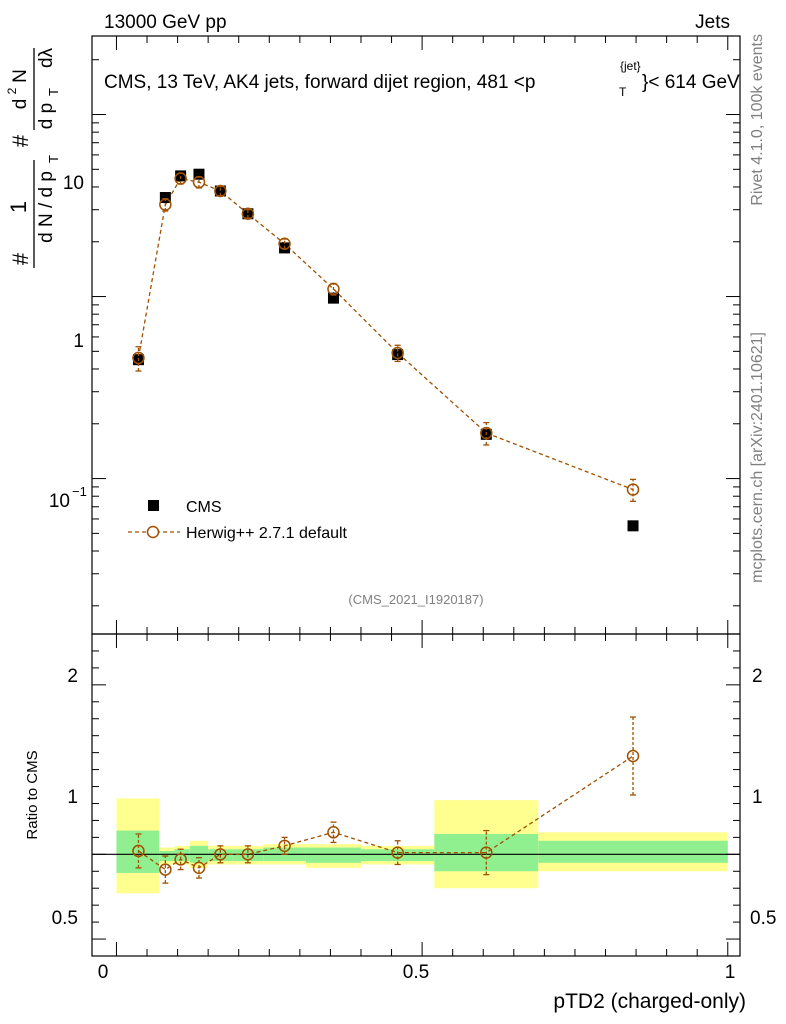 This screenshot has width=786, height=1024. I want to click on ylabel-sub-t-2: T, so click(53, 92).